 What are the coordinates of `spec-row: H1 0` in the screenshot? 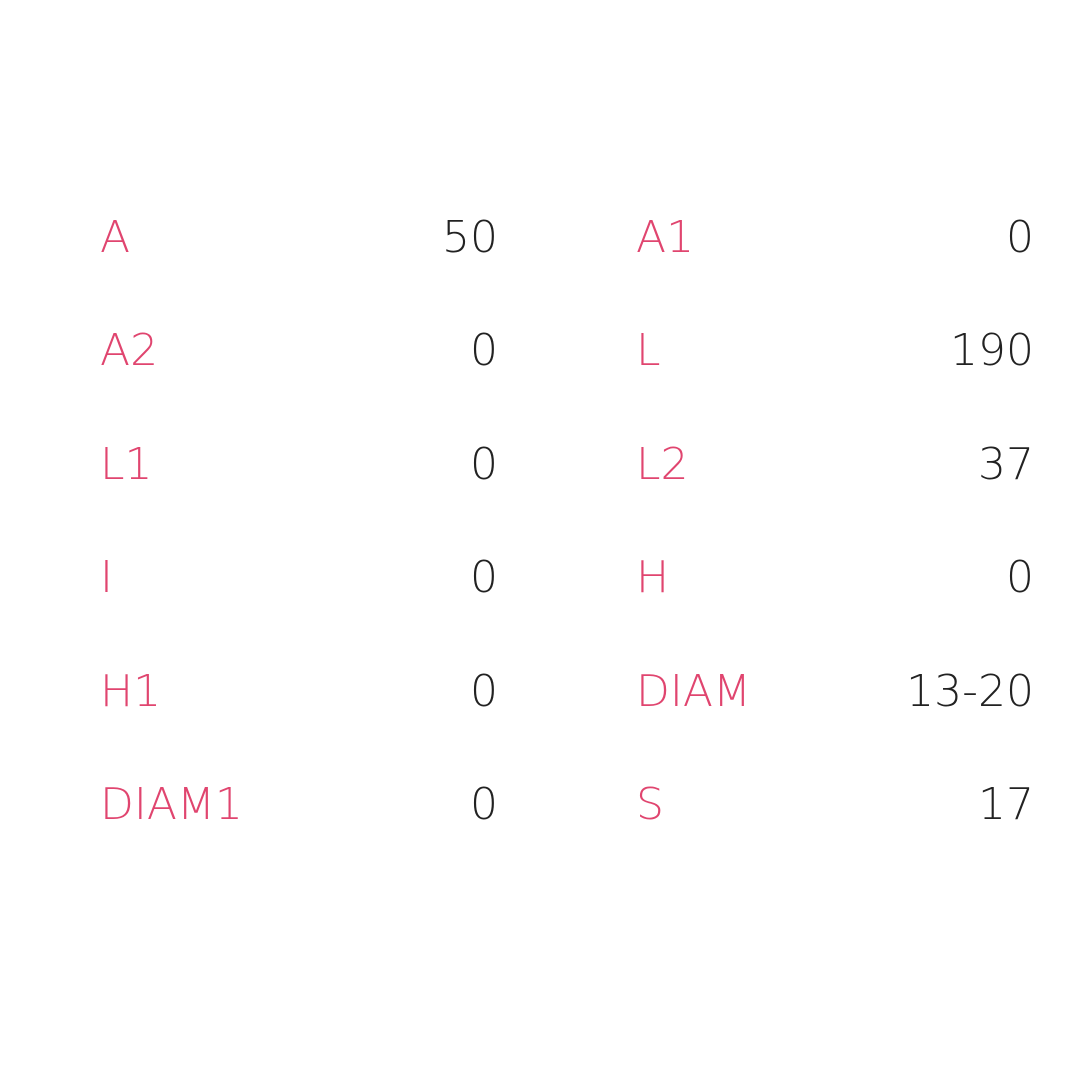 It's located at (299, 720).